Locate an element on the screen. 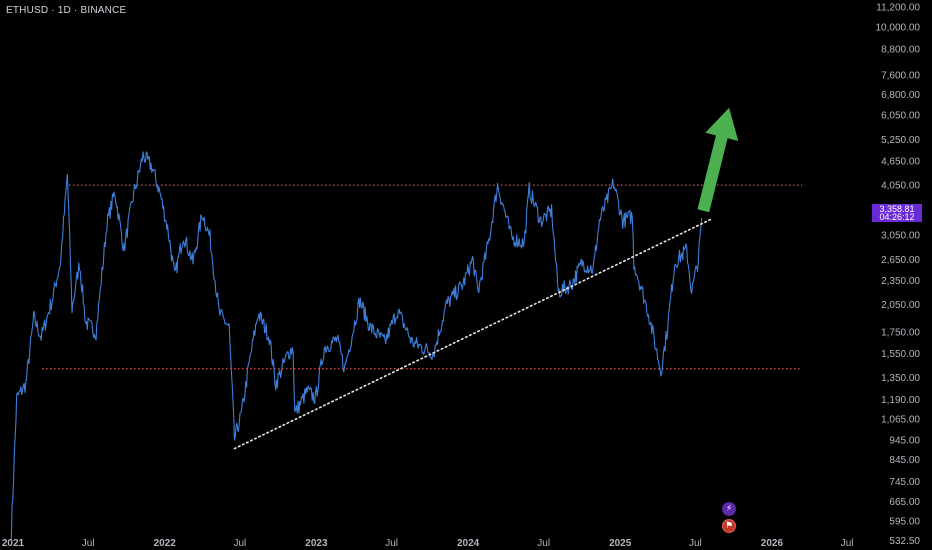 This screenshot has height=550, width=932. price-tick-label: 1,065.00 is located at coordinates (900, 420).